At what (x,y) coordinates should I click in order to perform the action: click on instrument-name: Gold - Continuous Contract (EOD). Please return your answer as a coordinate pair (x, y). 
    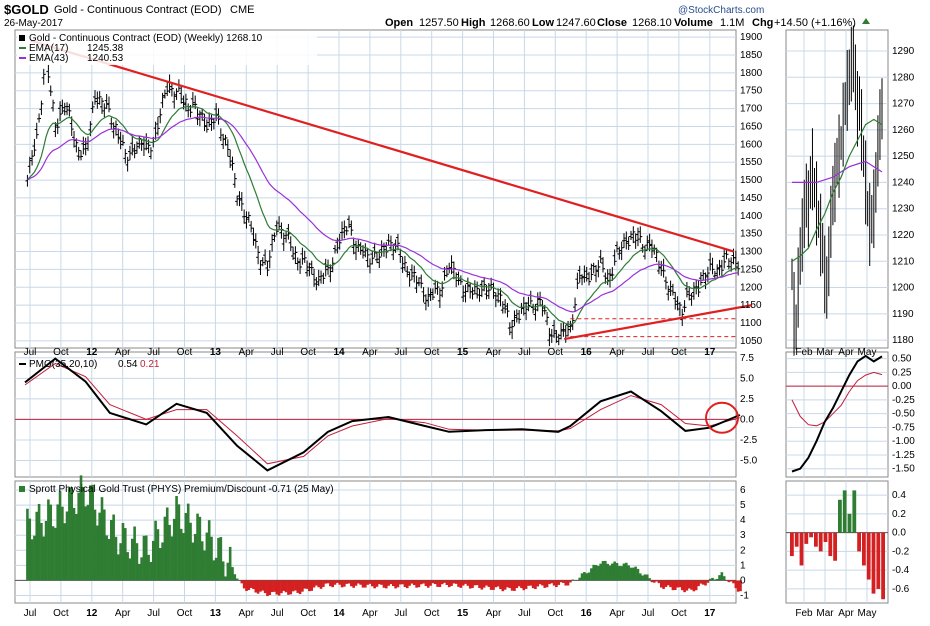
    Looking at the image, I should click on (138, 10).